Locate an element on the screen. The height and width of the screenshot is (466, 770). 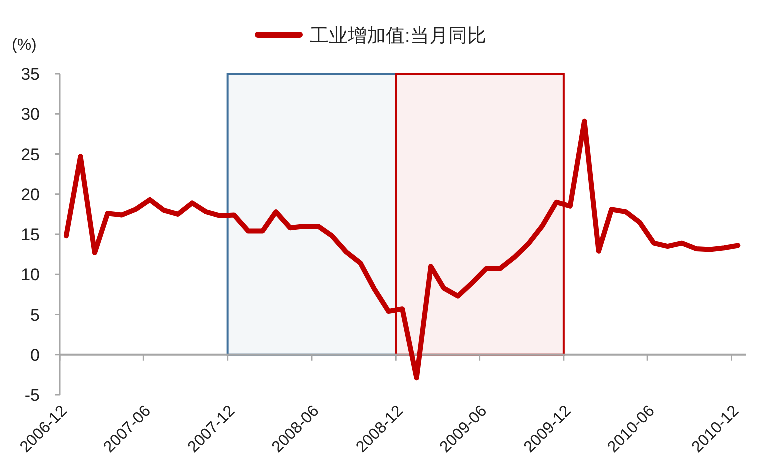
y-tick-label: 30 is located at coordinates (30, 114).